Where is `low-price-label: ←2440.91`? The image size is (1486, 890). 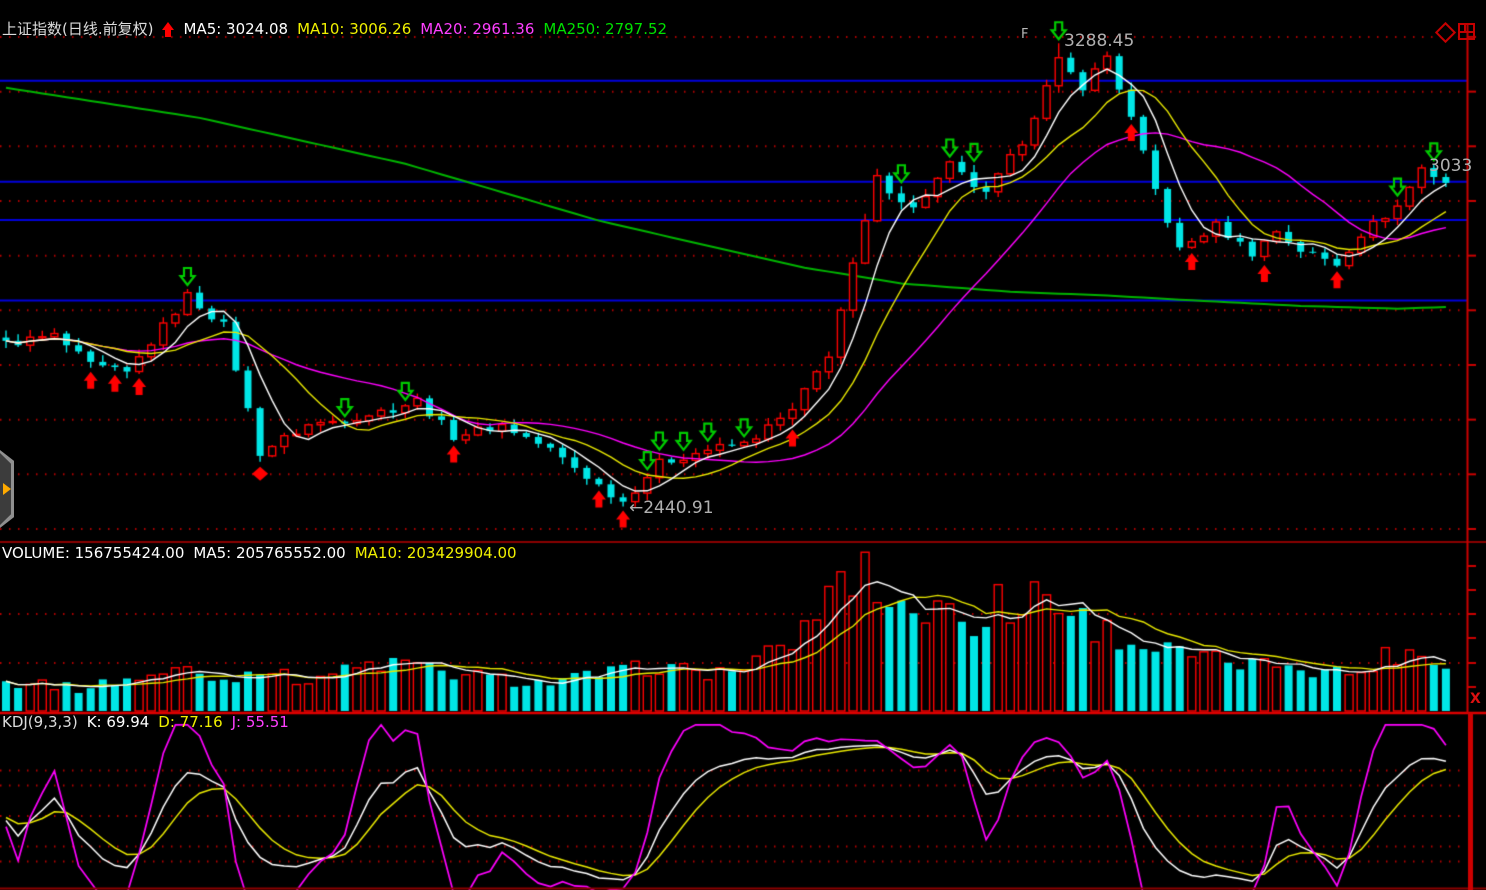 low-price-label: ←2440.91 is located at coordinates (671, 508).